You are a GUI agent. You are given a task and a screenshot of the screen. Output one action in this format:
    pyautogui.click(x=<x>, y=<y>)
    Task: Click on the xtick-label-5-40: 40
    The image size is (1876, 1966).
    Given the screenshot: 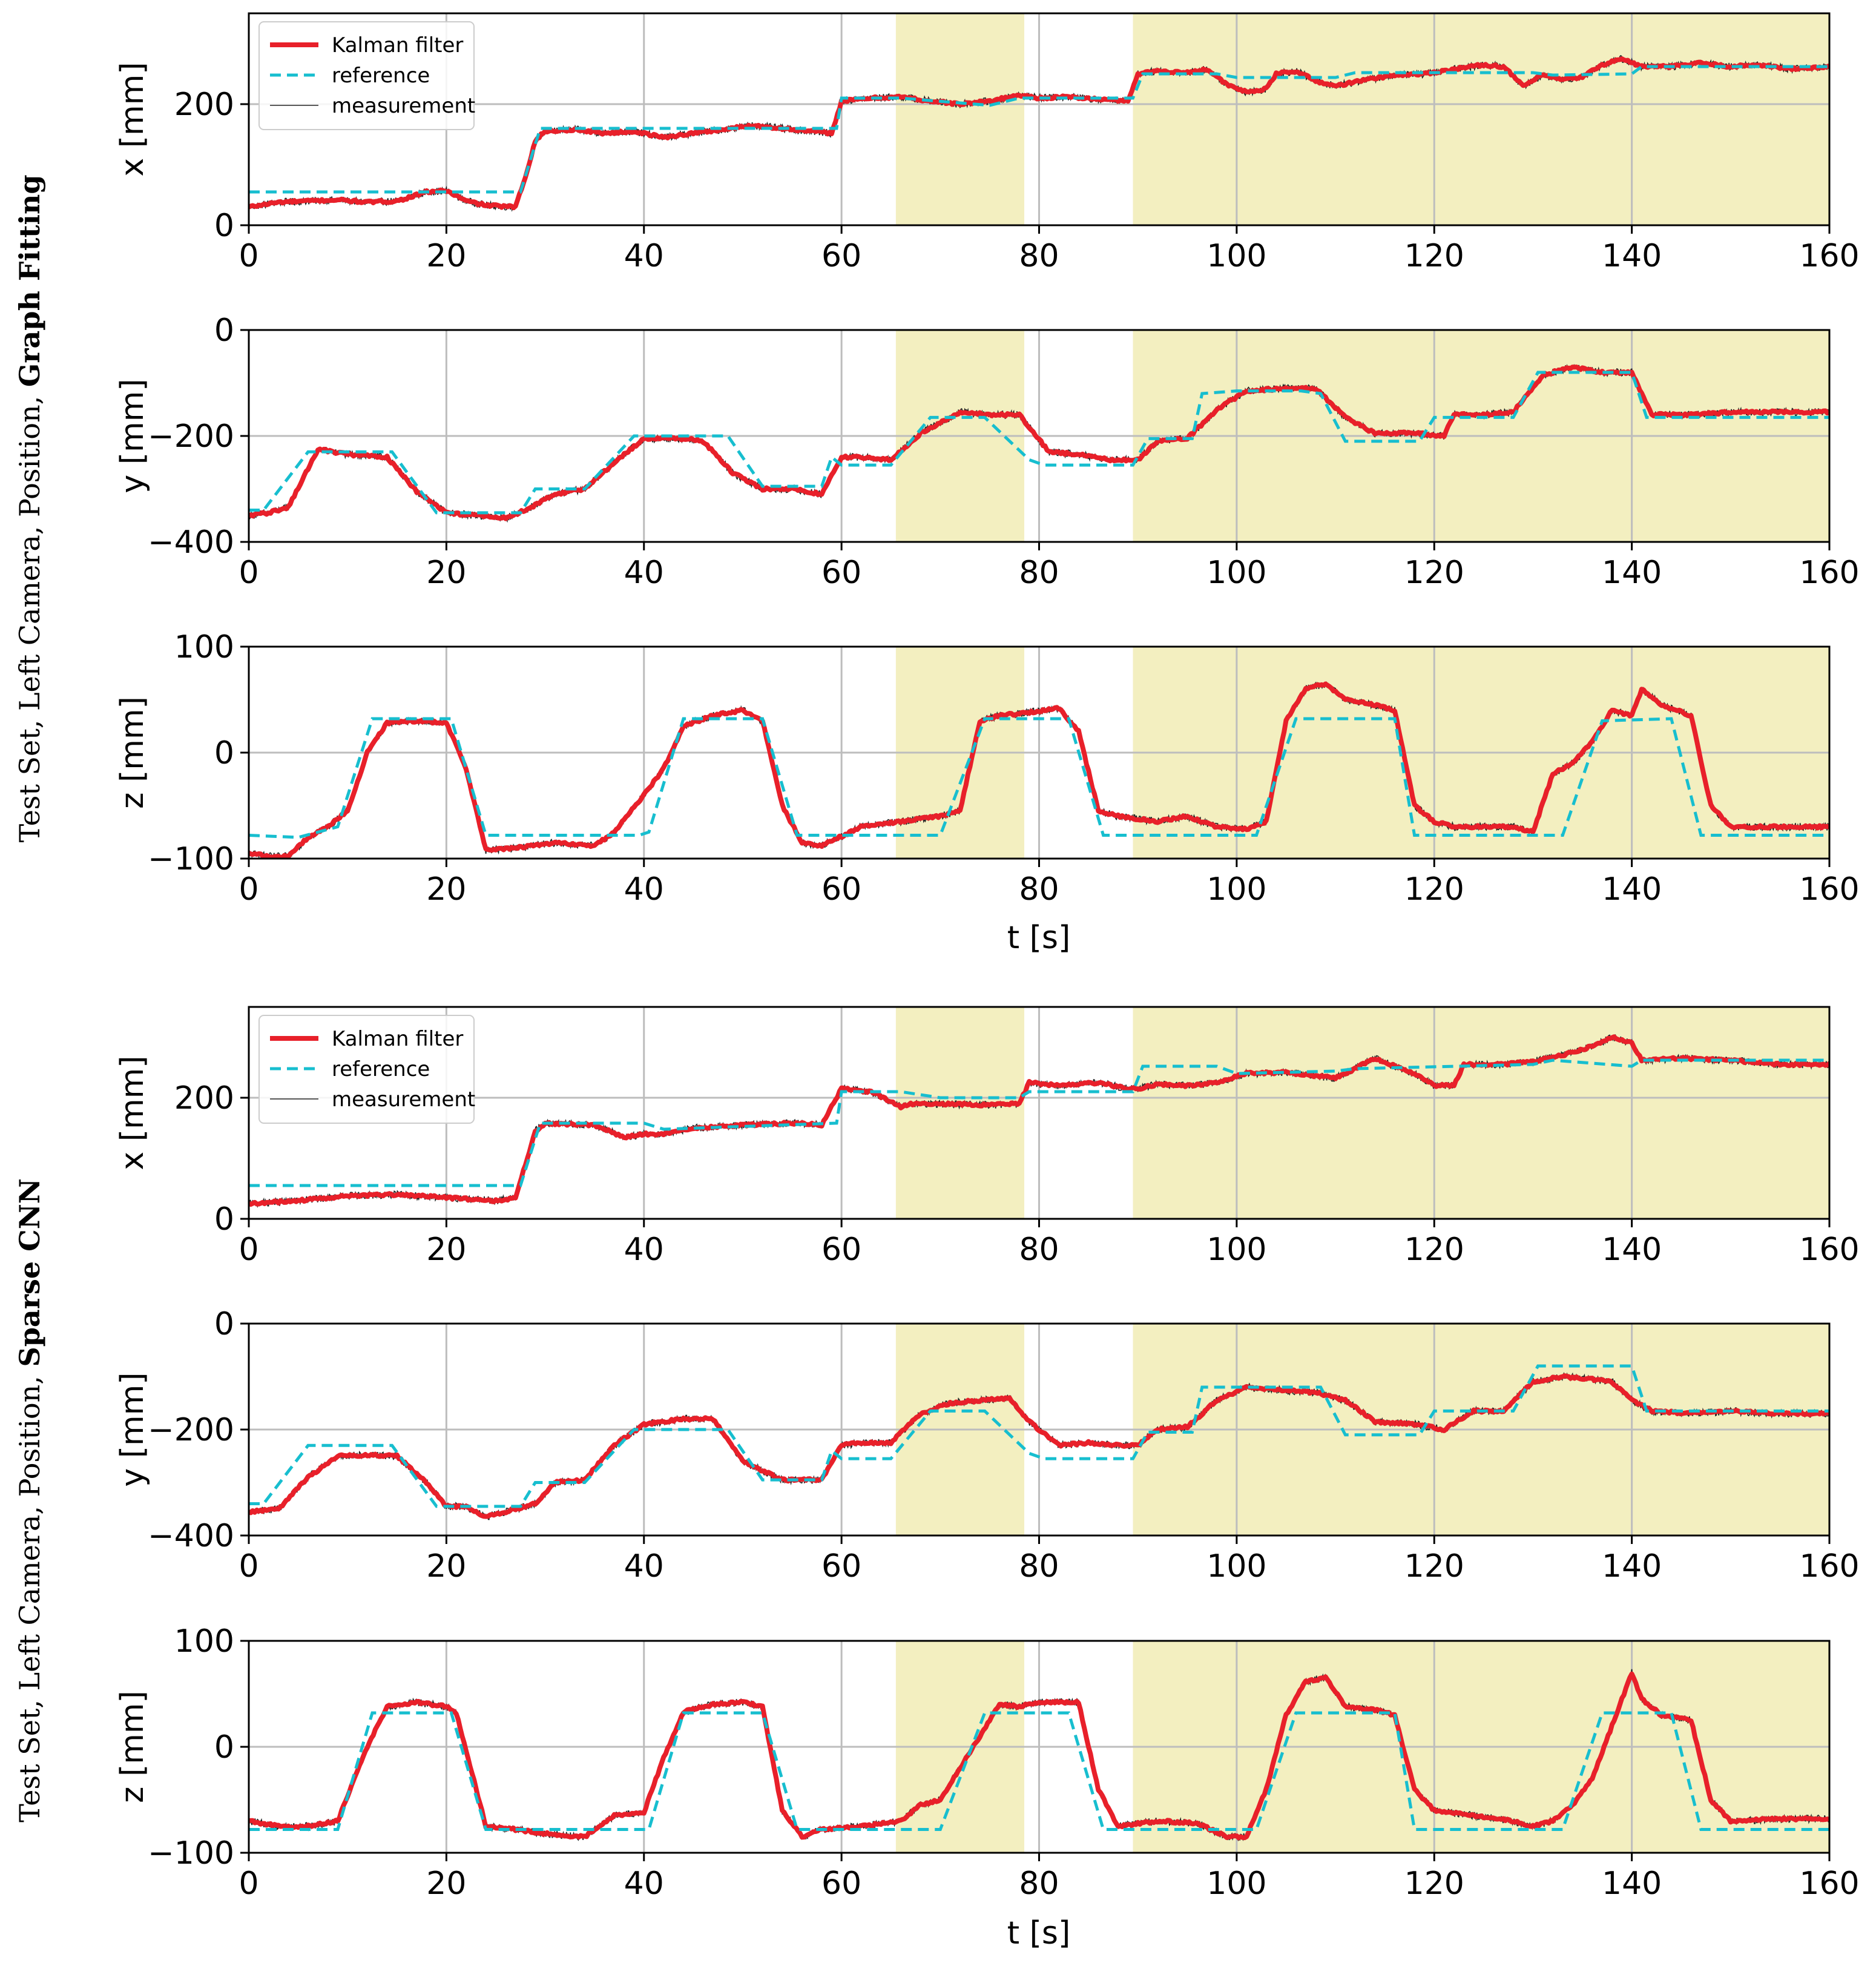 What is the action you would take?
    pyautogui.click(x=644, y=1883)
    